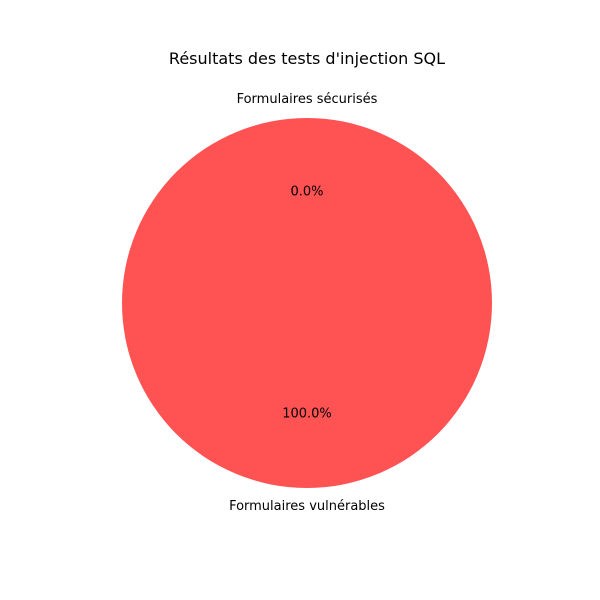  Describe the element at coordinates (306, 192) in the screenshot. I see `pie-percent-formulaires-securises: 0.0%` at that location.